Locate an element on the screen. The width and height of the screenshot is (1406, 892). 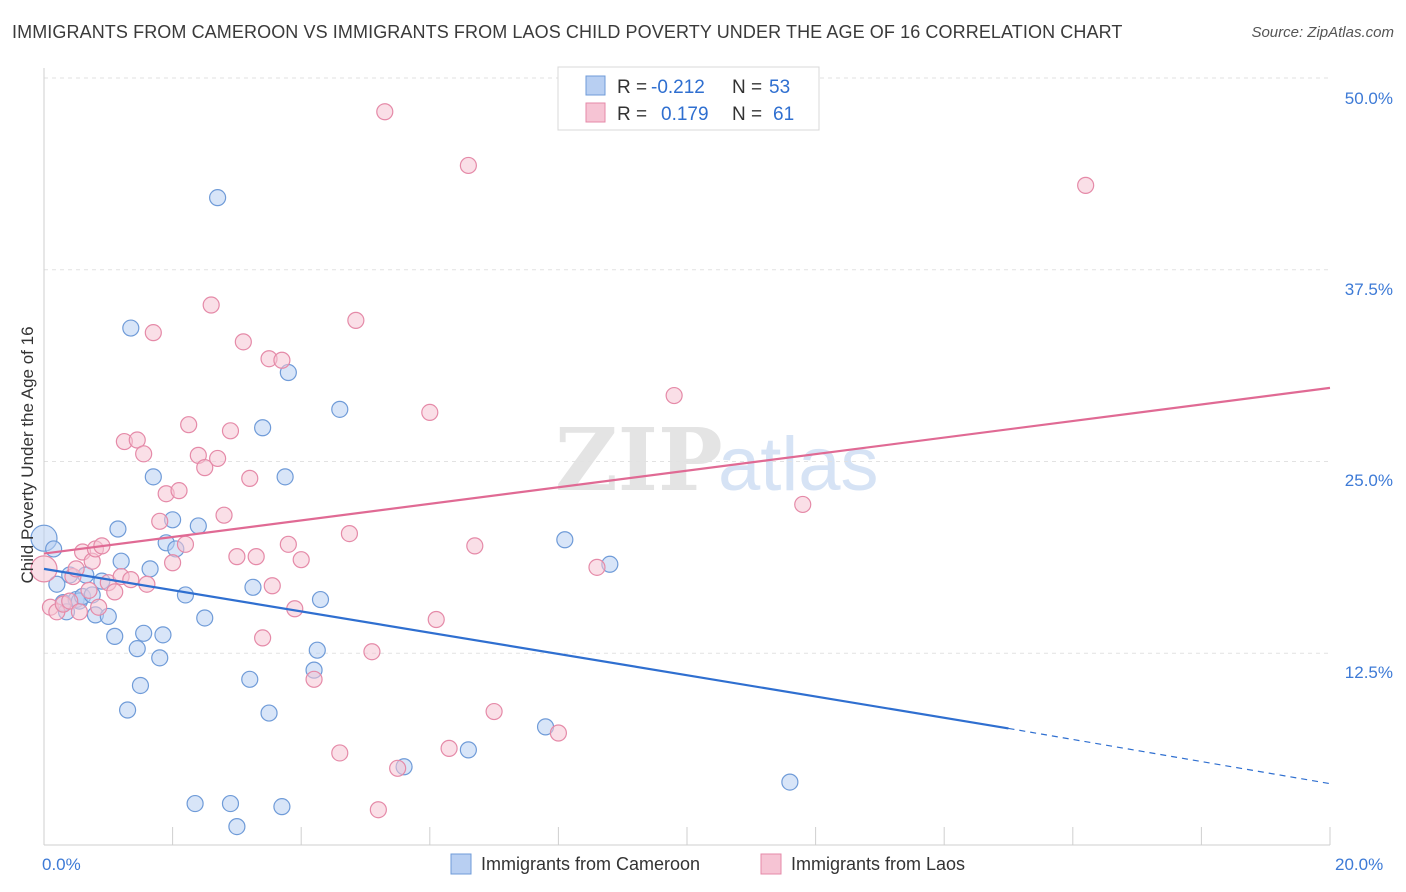
correlation-legend: R = -0.212 N = 53 R = 0.179 N = 61 is located at coordinates (688, 98).